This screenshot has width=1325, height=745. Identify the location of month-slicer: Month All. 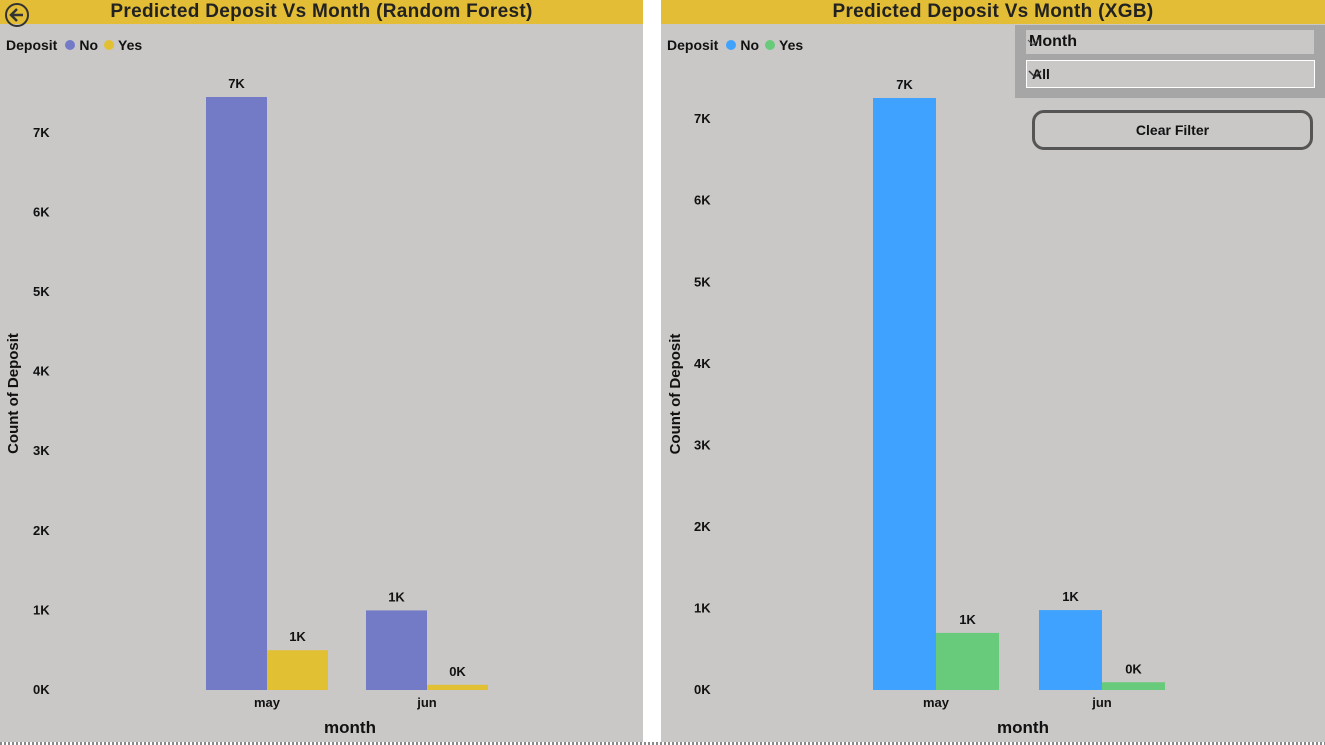
(1170, 61).